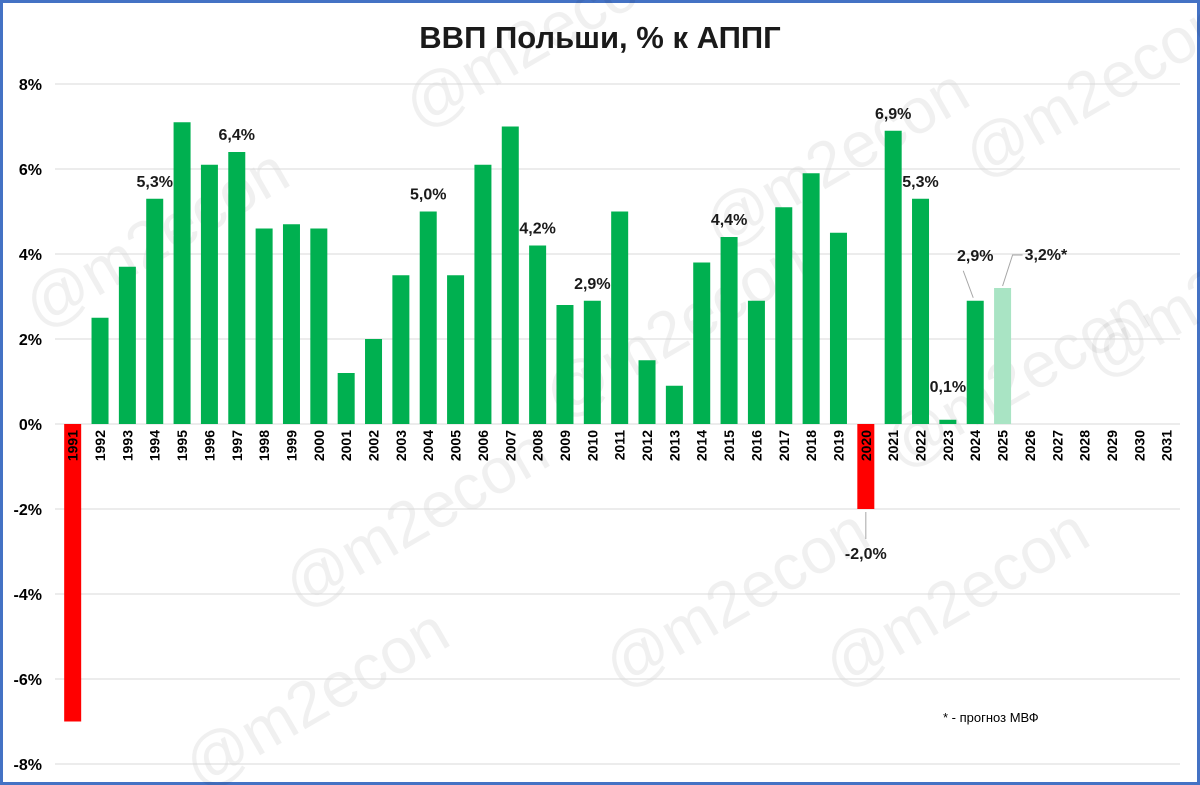 The width and height of the screenshot is (1200, 785). Describe the element at coordinates (401, 349) in the screenshot. I see `bar-2003` at that location.